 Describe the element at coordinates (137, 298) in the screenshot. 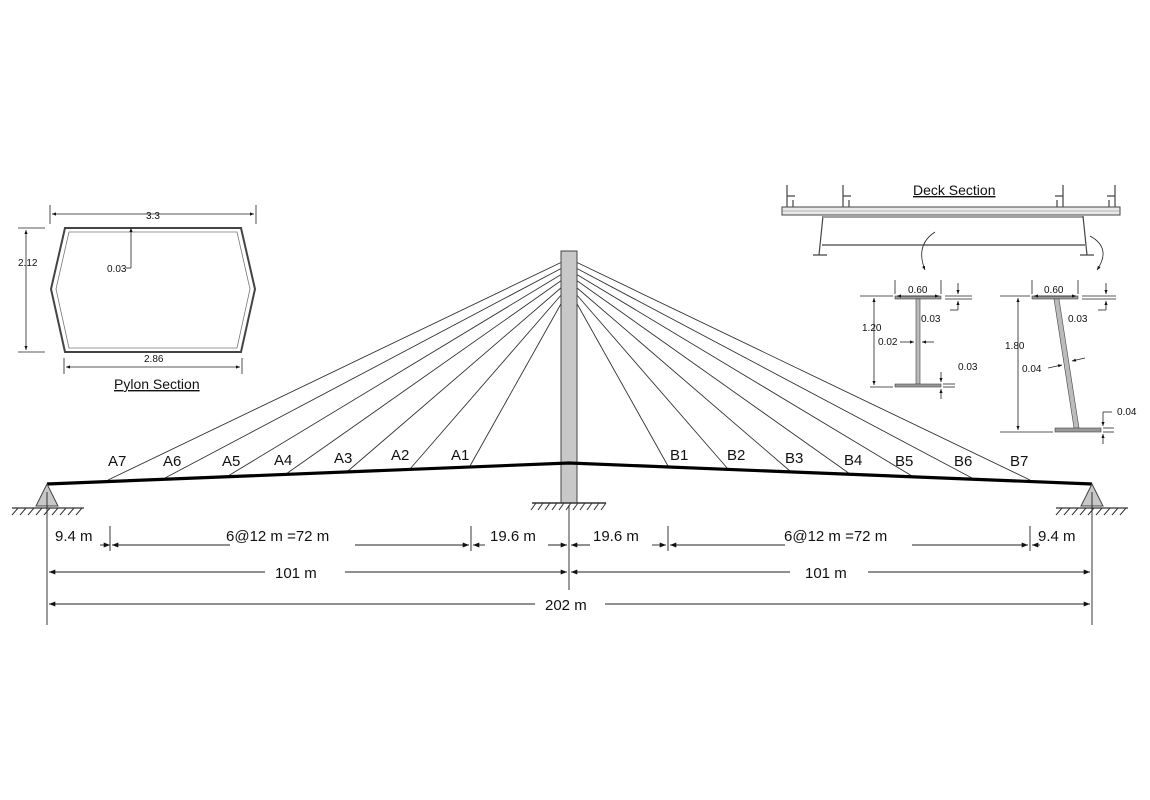

I see `pylon-section: 3.3 2.12 0.03 2.86 Pylon Section` at that location.